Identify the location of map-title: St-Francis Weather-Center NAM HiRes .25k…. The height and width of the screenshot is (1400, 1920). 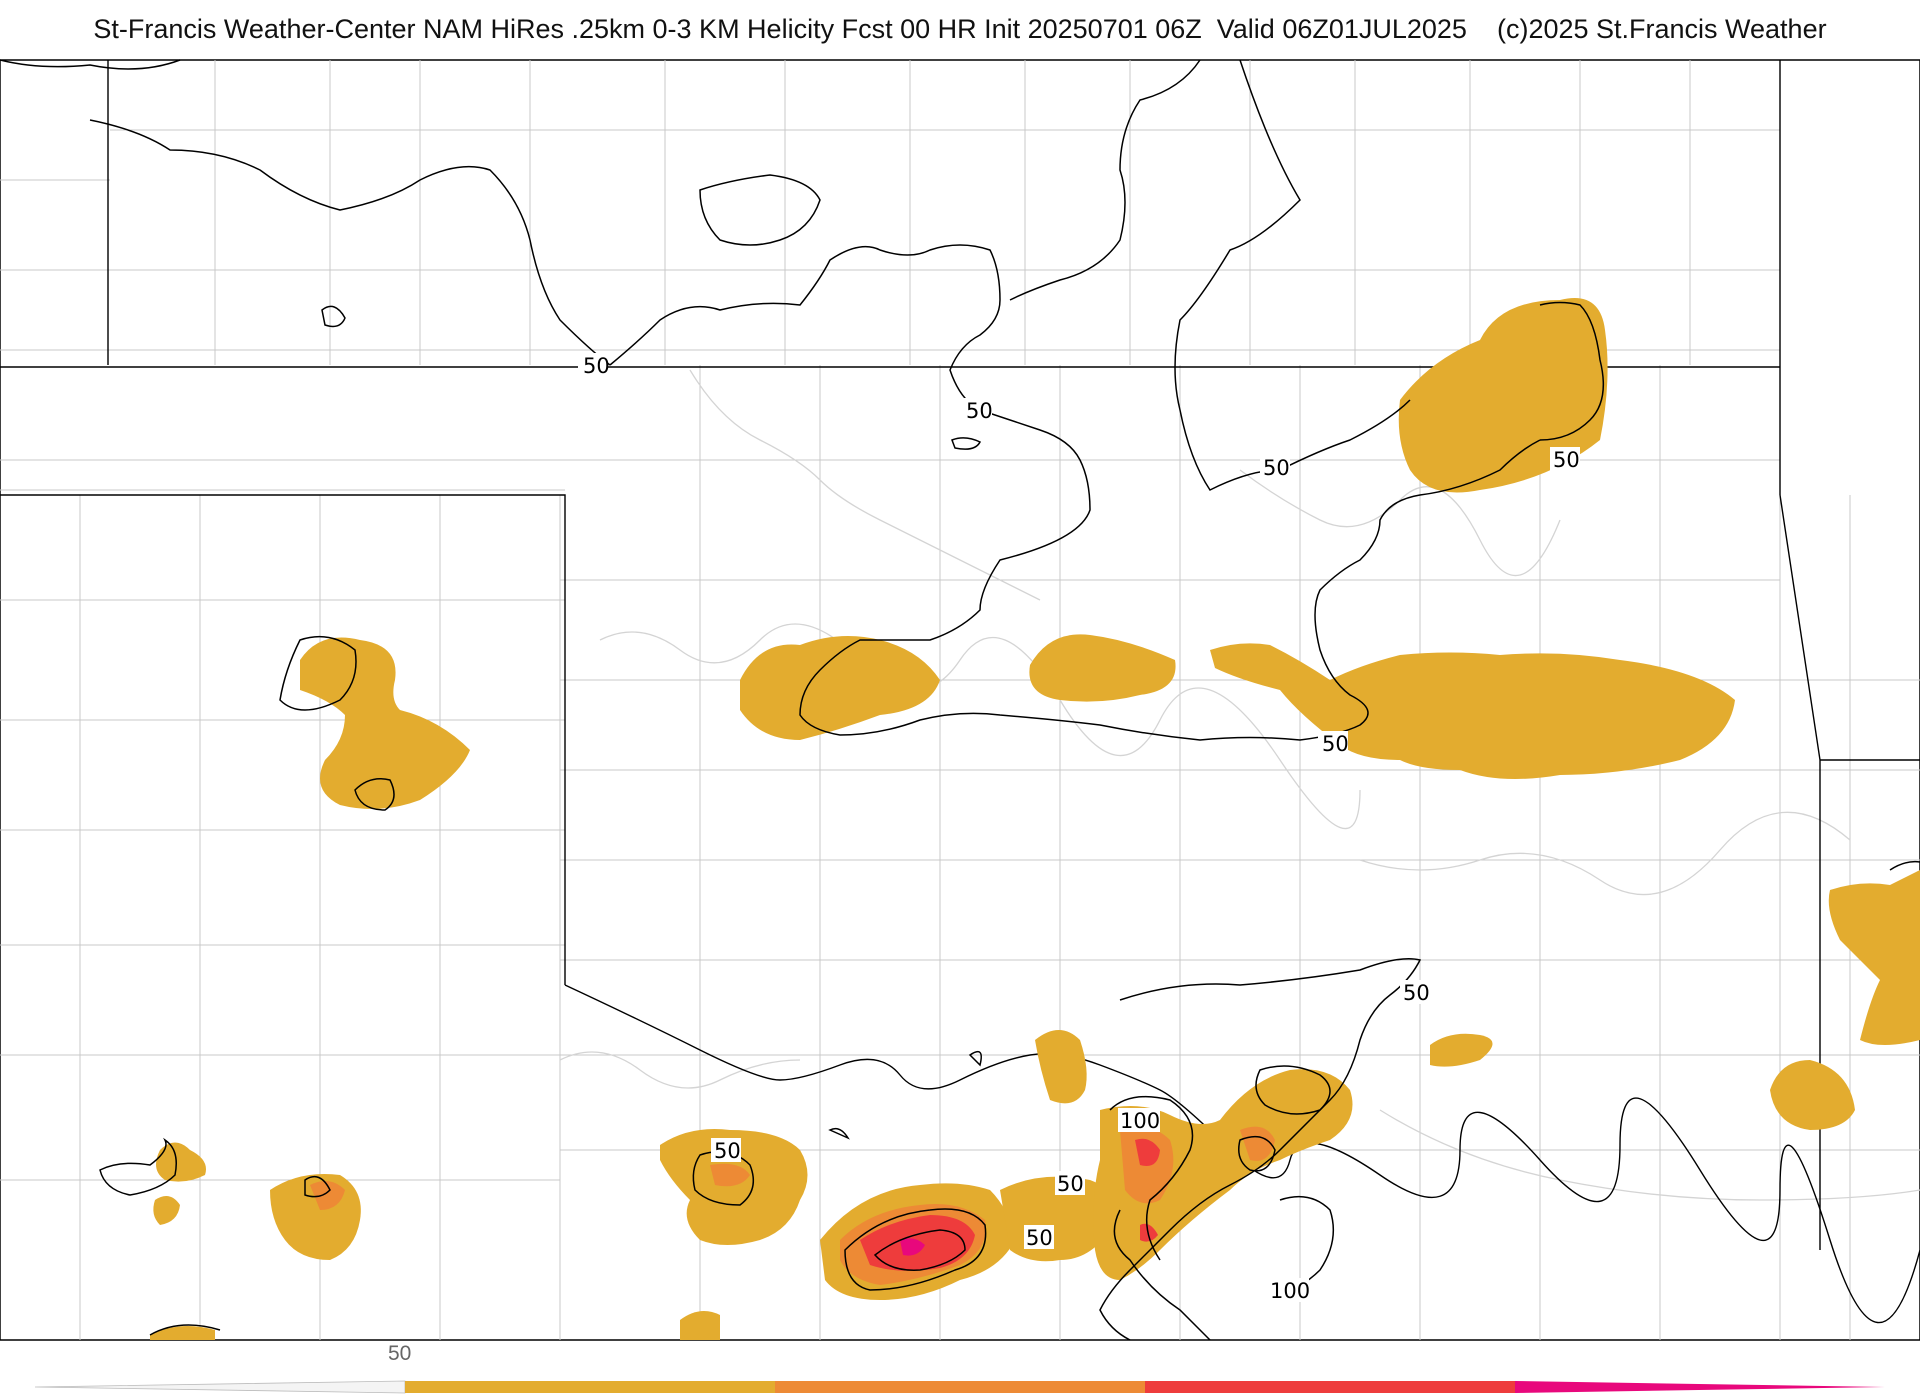
(960, 29).